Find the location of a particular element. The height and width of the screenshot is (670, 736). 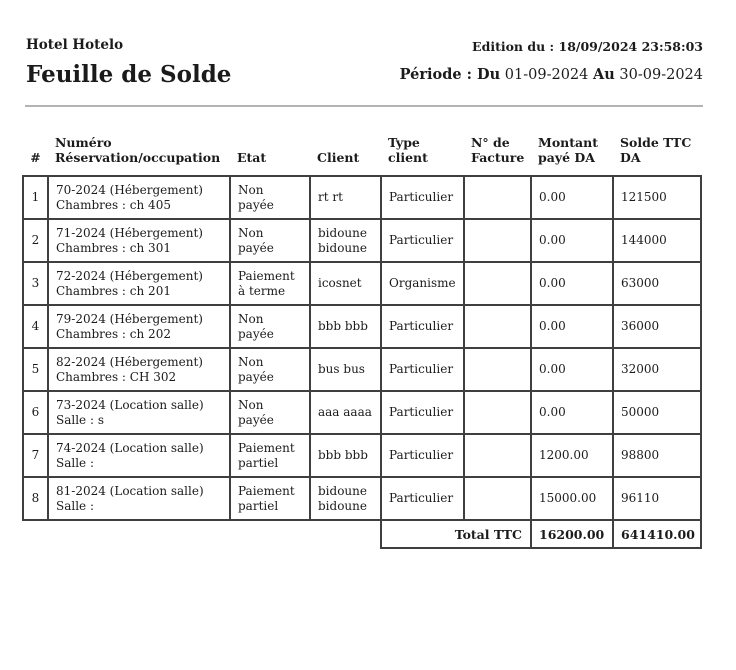

reservation-line1: 71-2024 (Hébergement) is located at coordinates (129, 232).